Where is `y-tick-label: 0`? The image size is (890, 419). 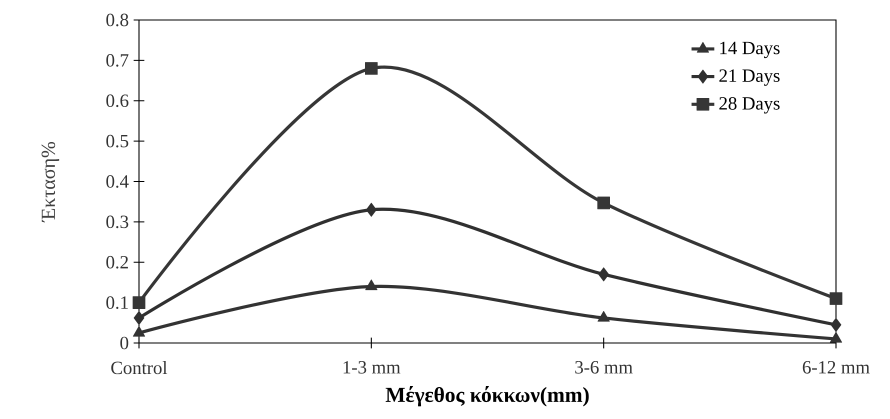 y-tick-label: 0 is located at coordinates (124, 343).